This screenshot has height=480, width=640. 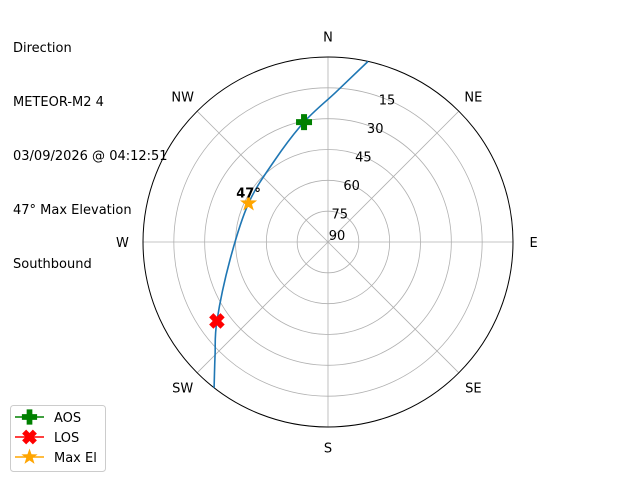 What do you see at coordinates (29, 417) in the screenshot?
I see `legend-aos-icon` at bounding box center [29, 417].